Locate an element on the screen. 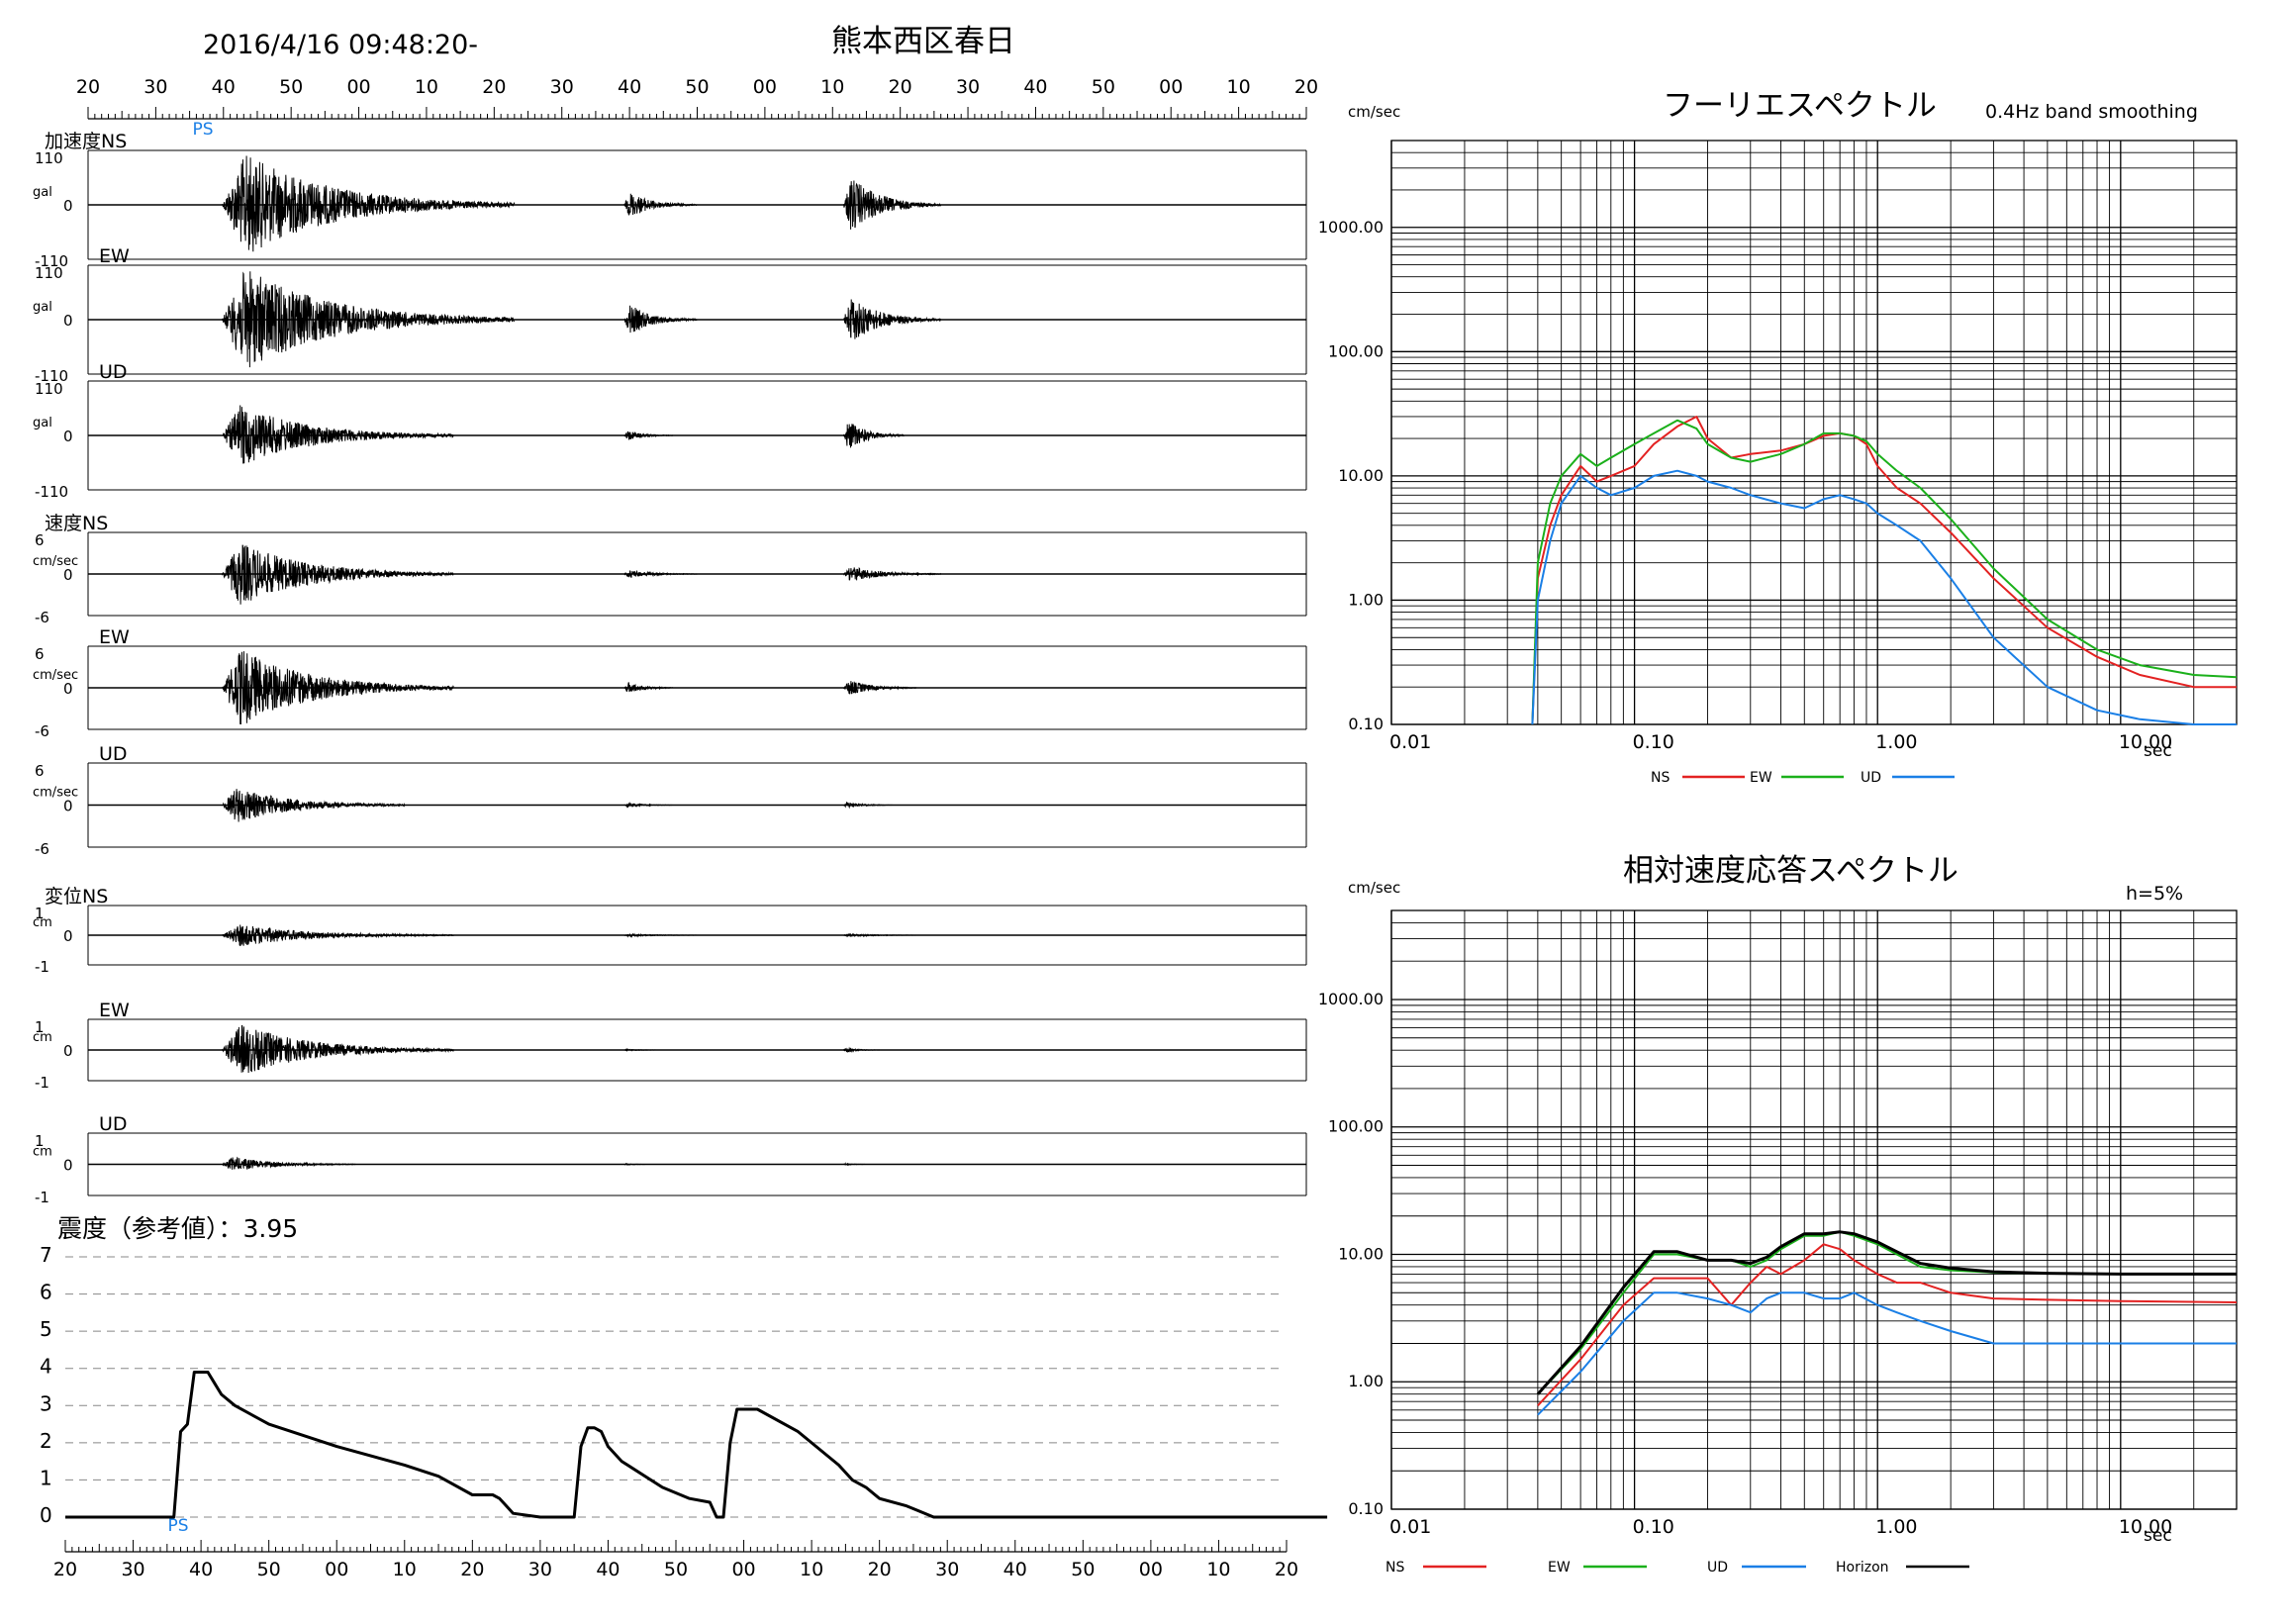 Image resolution: width=2292 pixels, height=1624 pixels. x-tick-label: 1.00 is located at coordinates (1896, 742).